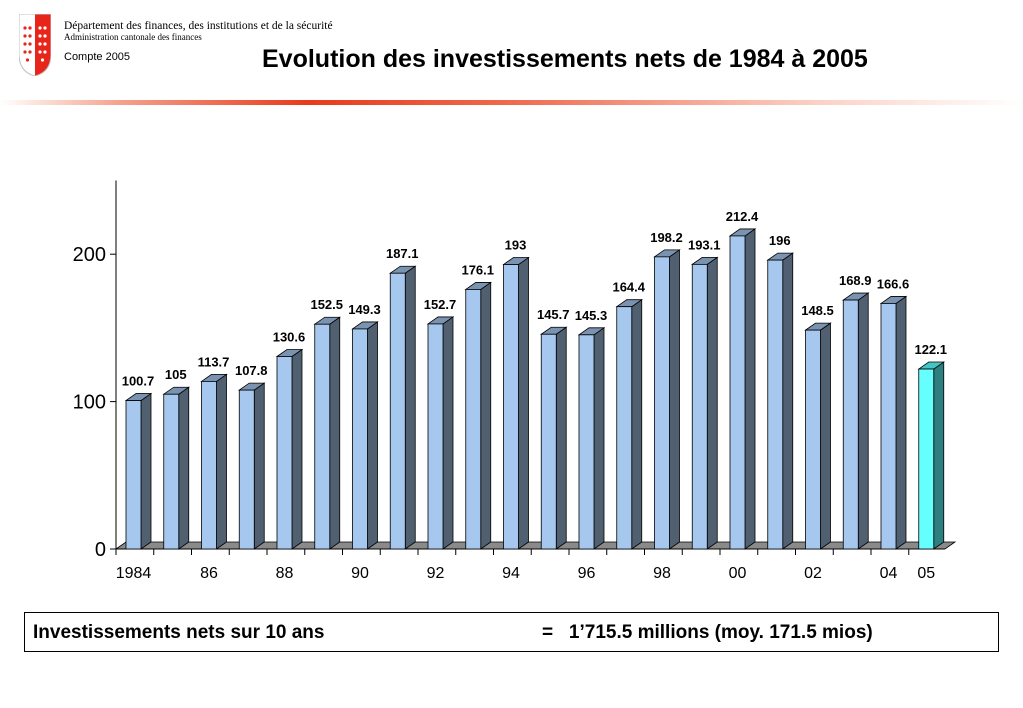 Image resolution: width=1023 pixels, height=708 pixels. I want to click on data-label: 196, so click(780, 240).